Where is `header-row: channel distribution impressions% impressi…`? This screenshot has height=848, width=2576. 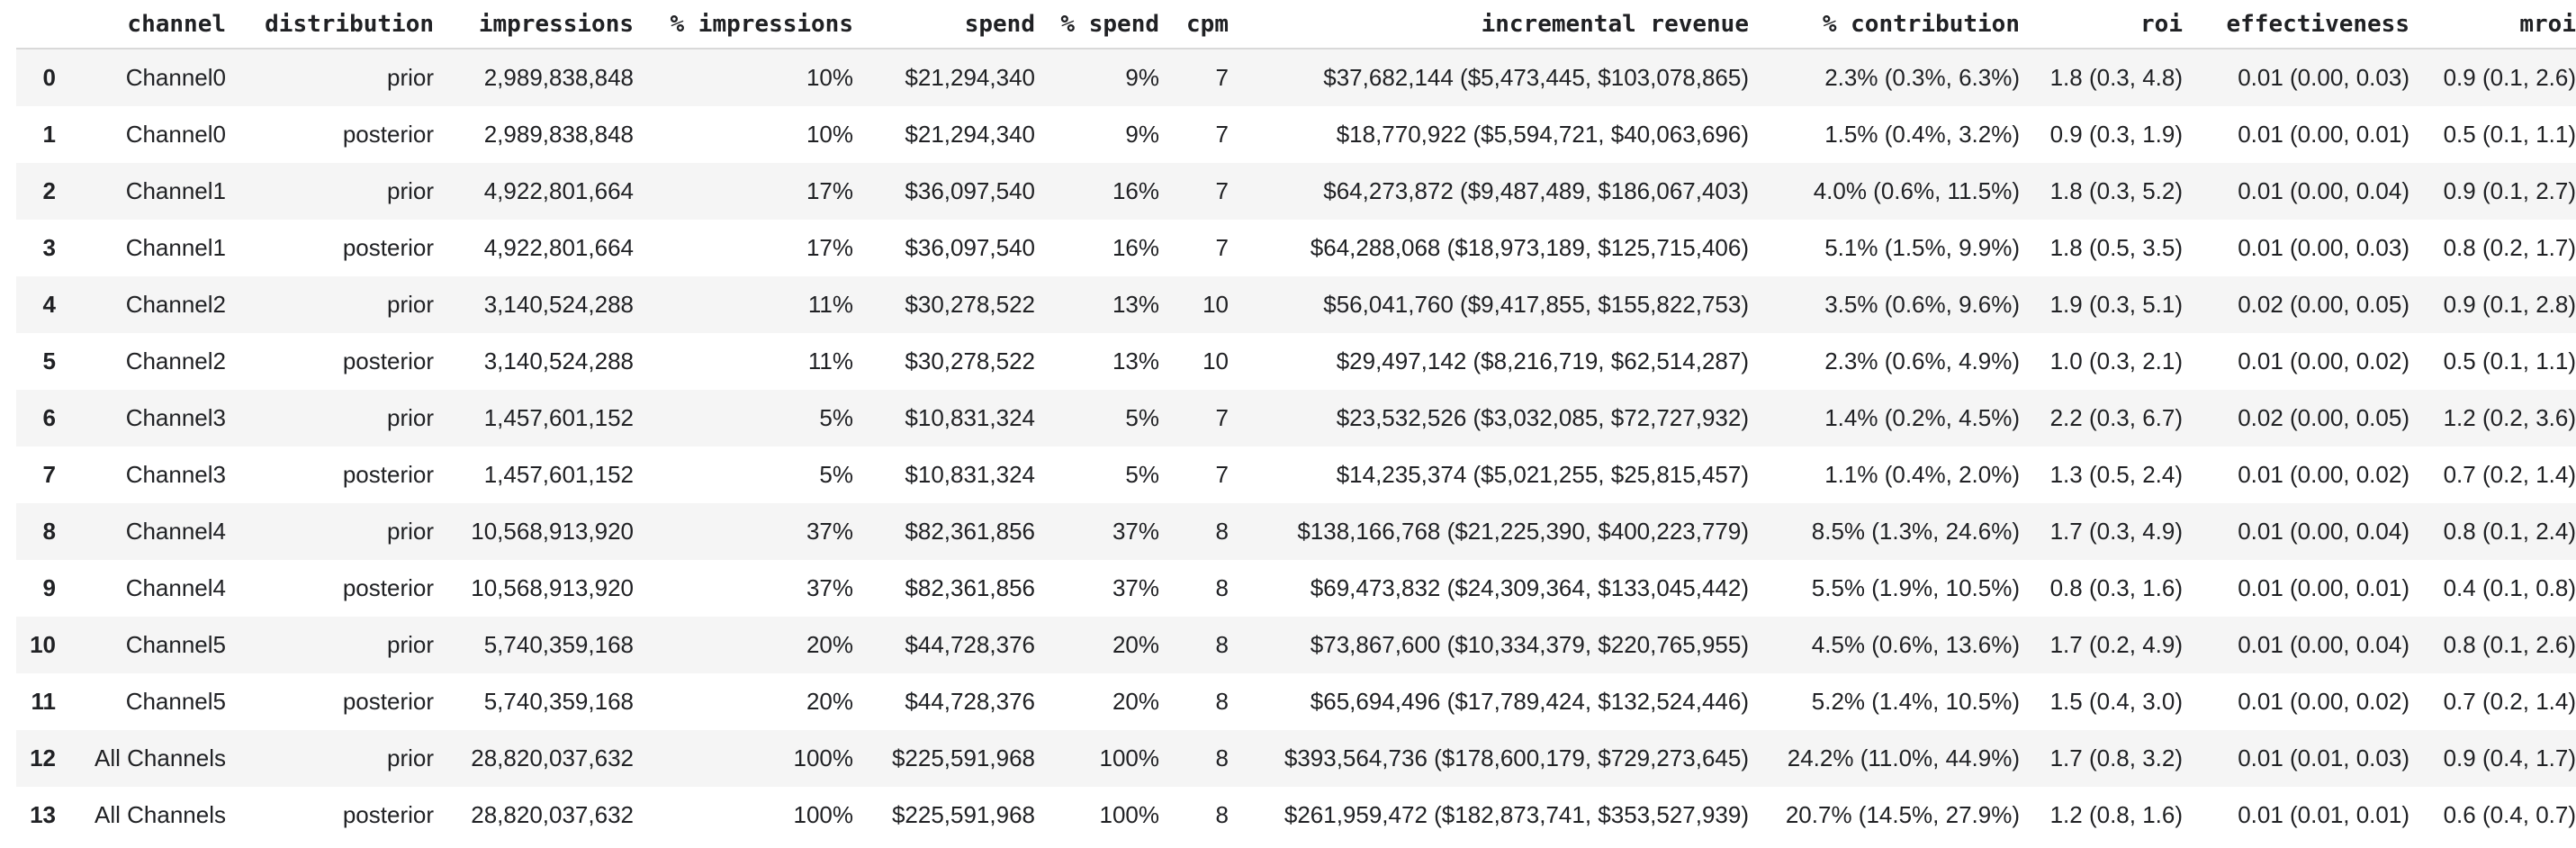 header-row: channel distribution impressions% impressi… is located at coordinates (1296, 25).